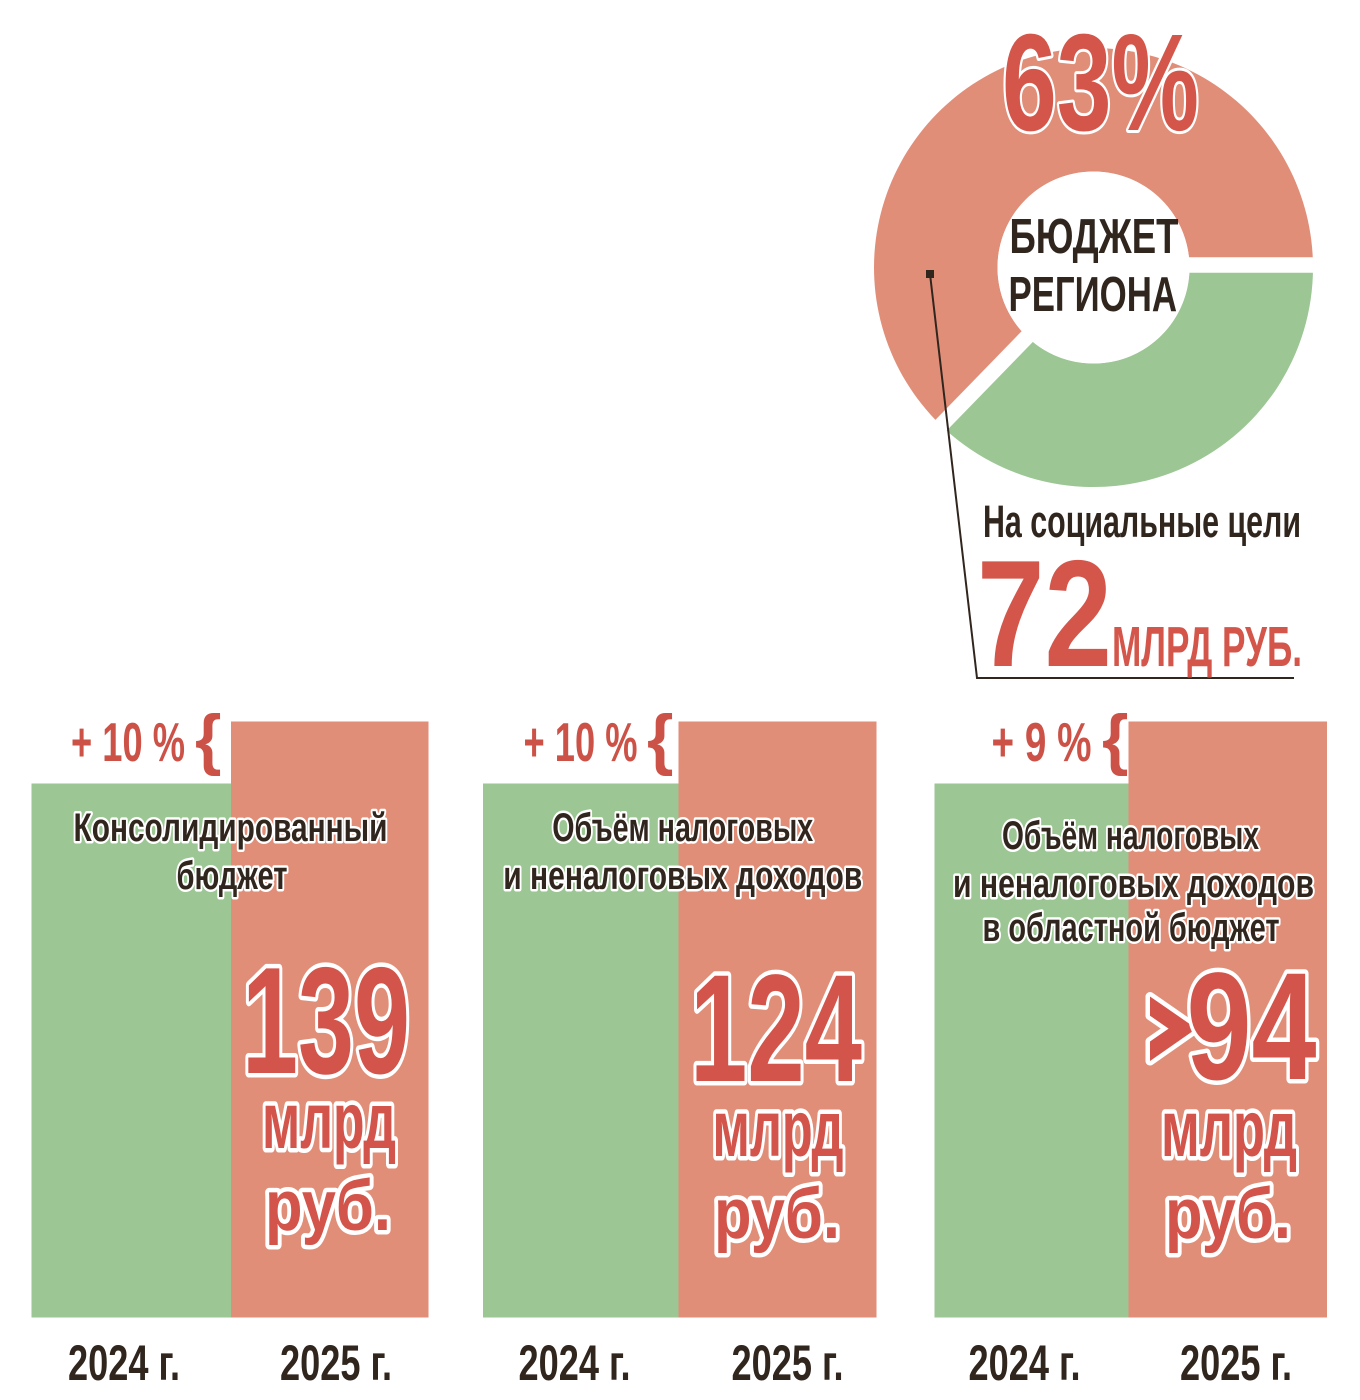 Image resolution: width=1360 pixels, height=1400 pixels. Describe the element at coordinates (776, 1028) in the screenshot. I see `svg-text: 124` at that location.